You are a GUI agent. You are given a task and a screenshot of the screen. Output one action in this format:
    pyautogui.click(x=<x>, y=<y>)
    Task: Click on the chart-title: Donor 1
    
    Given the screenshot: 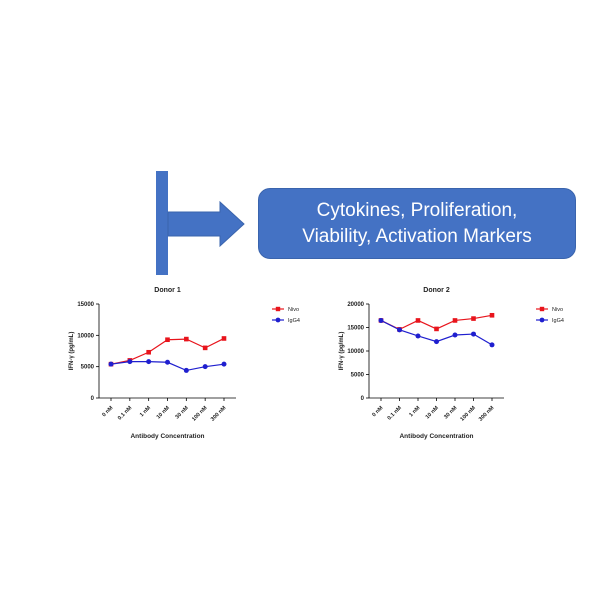 What is the action you would take?
    pyautogui.click(x=167, y=290)
    